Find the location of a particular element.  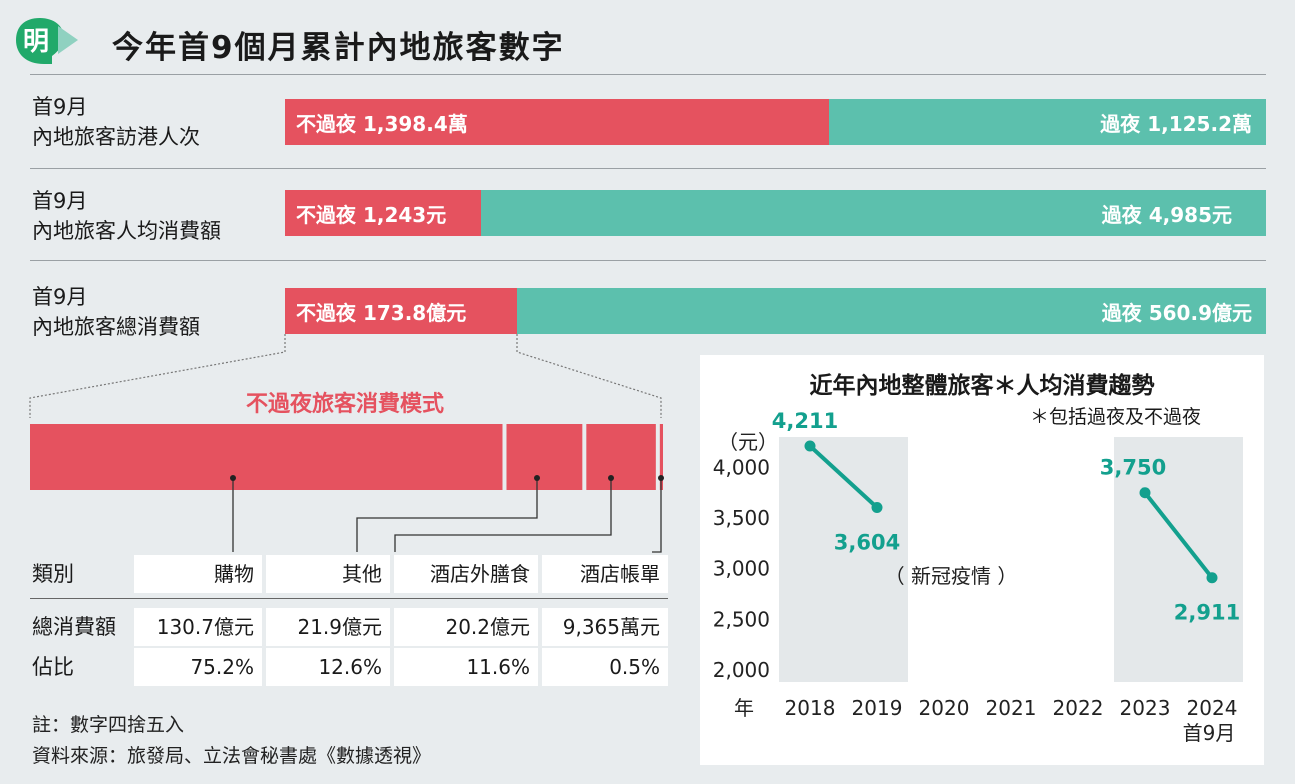

trend-footnote: ＊包括過夜及不過夜 is located at coordinates (1116, 417).